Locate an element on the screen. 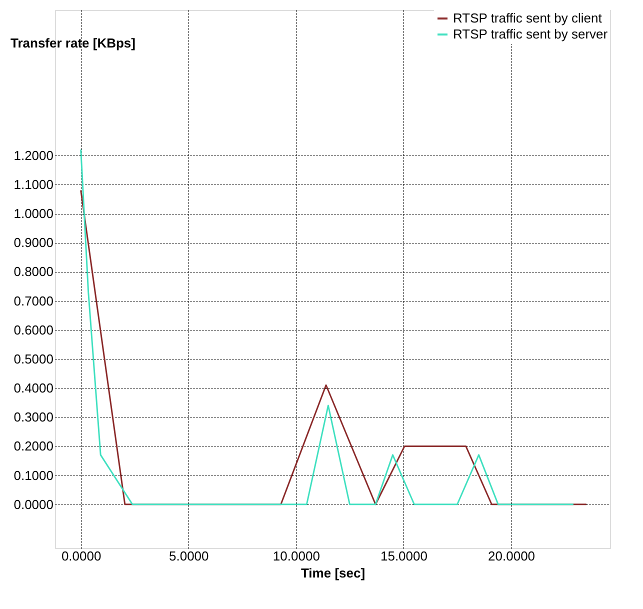  y-tick-label: 0.2000 is located at coordinates (34, 446).